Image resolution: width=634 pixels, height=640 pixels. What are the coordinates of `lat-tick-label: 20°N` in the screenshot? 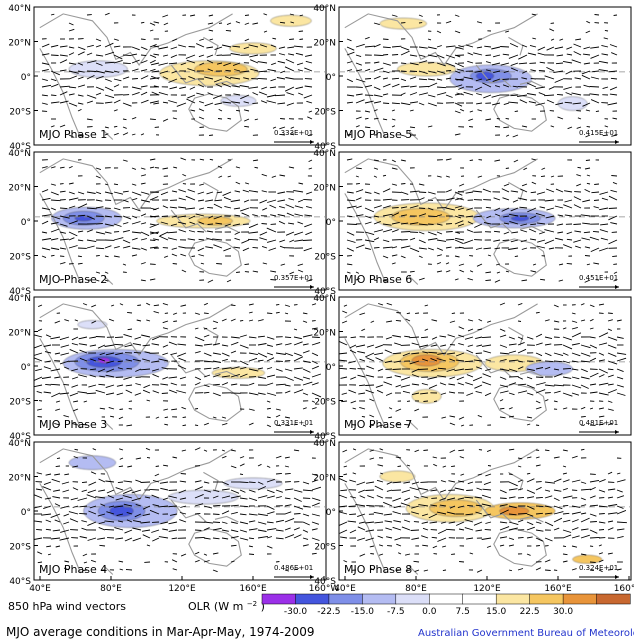 It's located at (19, 479).